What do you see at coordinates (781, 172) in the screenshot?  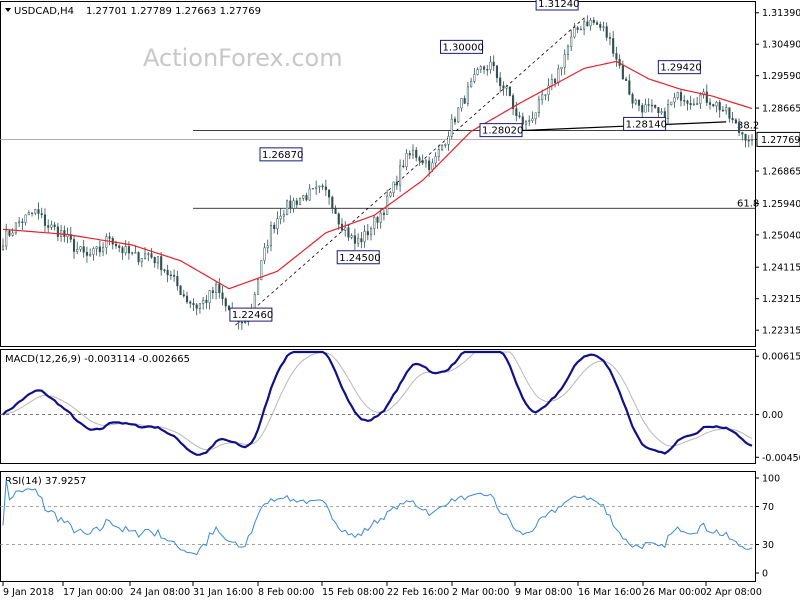 I see `price-tick-label: 1.26865` at bounding box center [781, 172].